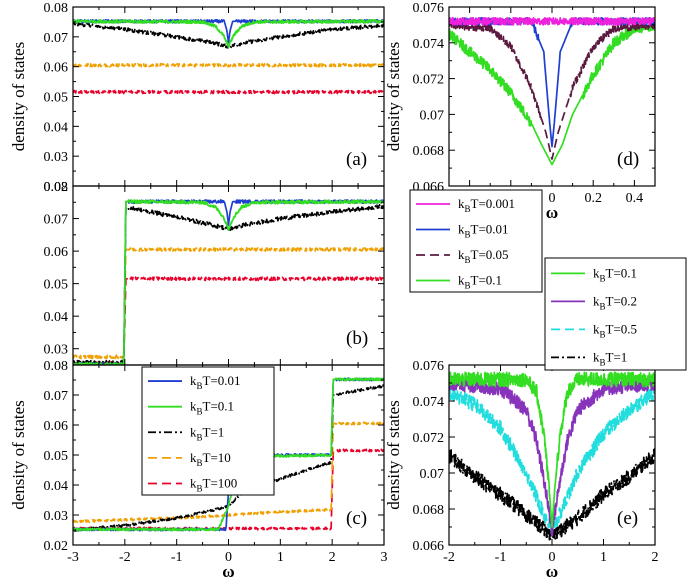  What do you see at coordinates (628, 159) in the screenshot?
I see `panel-label-d: (d)` at bounding box center [628, 159].